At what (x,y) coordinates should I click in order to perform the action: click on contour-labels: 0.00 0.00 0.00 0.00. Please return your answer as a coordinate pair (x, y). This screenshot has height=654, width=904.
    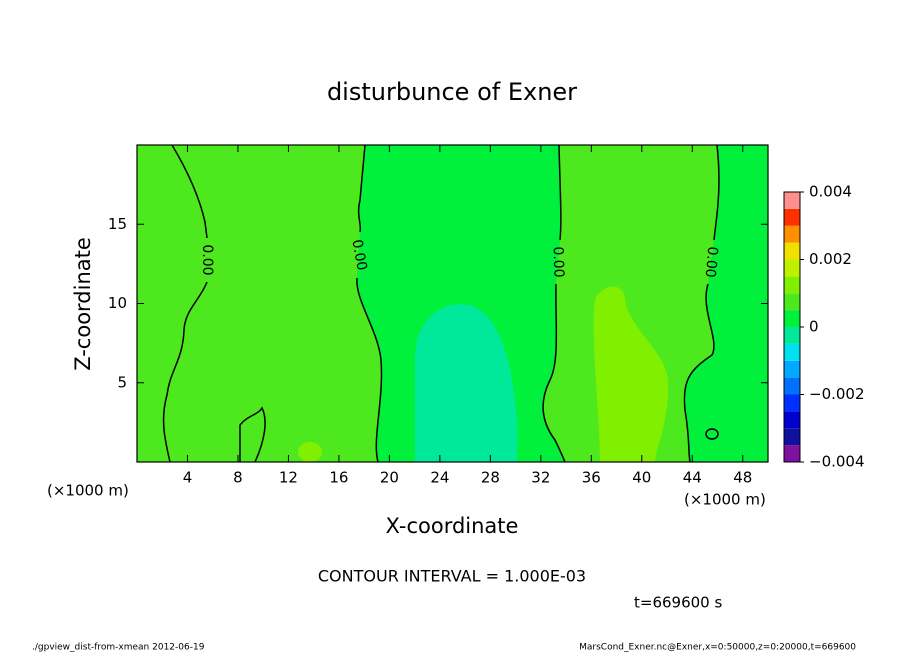
    Looking at the image, I should click on (459, 258).